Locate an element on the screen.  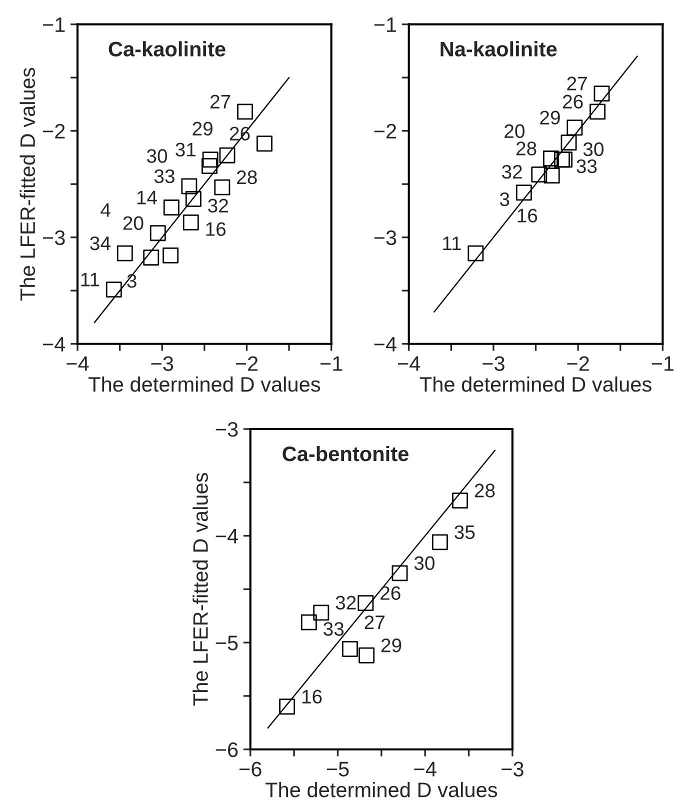
annotation: 31 is located at coordinates (186, 149).